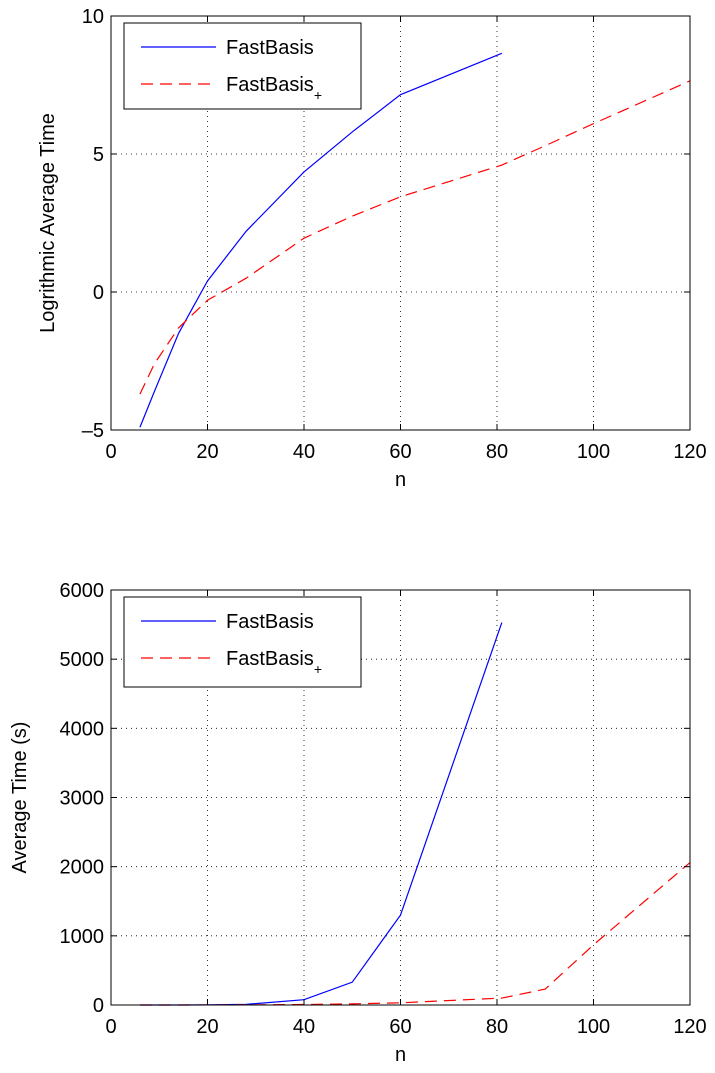  I want to click on y-tick-label: 4000, so click(82, 729).